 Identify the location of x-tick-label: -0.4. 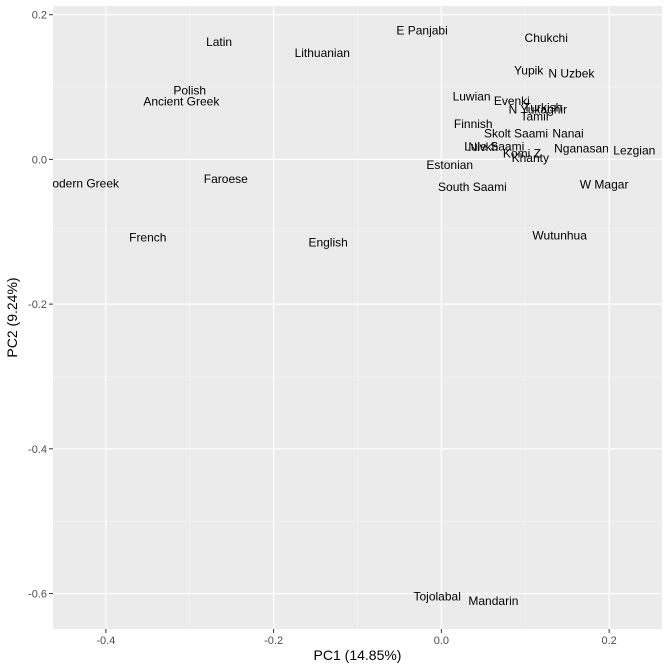
(105, 641).